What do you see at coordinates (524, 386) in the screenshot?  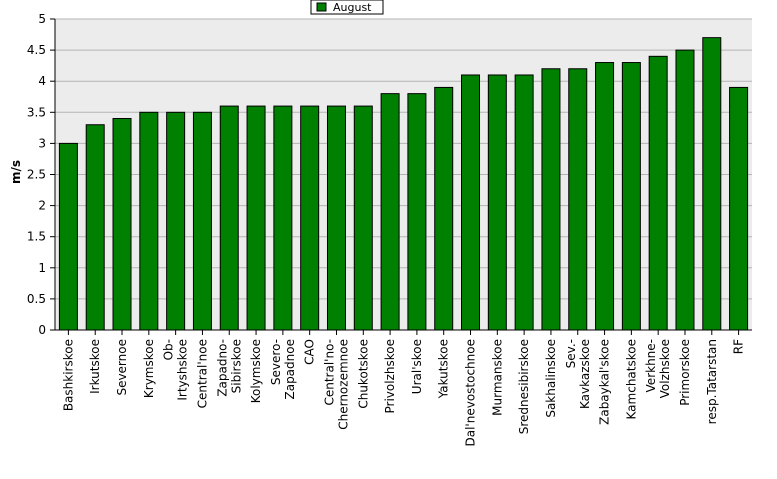 I see `x-tick-label: Srednesibirskoe` at bounding box center [524, 386].